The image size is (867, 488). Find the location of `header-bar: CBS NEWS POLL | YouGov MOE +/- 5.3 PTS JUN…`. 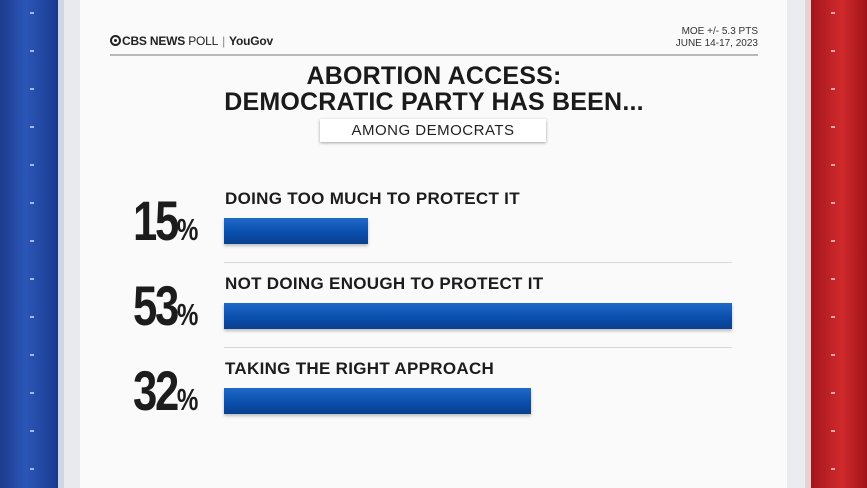

header-bar: CBS NEWS POLL | YouGov MOE +/- 5.3 PTS JUN… is located at coordinates (434, 40).